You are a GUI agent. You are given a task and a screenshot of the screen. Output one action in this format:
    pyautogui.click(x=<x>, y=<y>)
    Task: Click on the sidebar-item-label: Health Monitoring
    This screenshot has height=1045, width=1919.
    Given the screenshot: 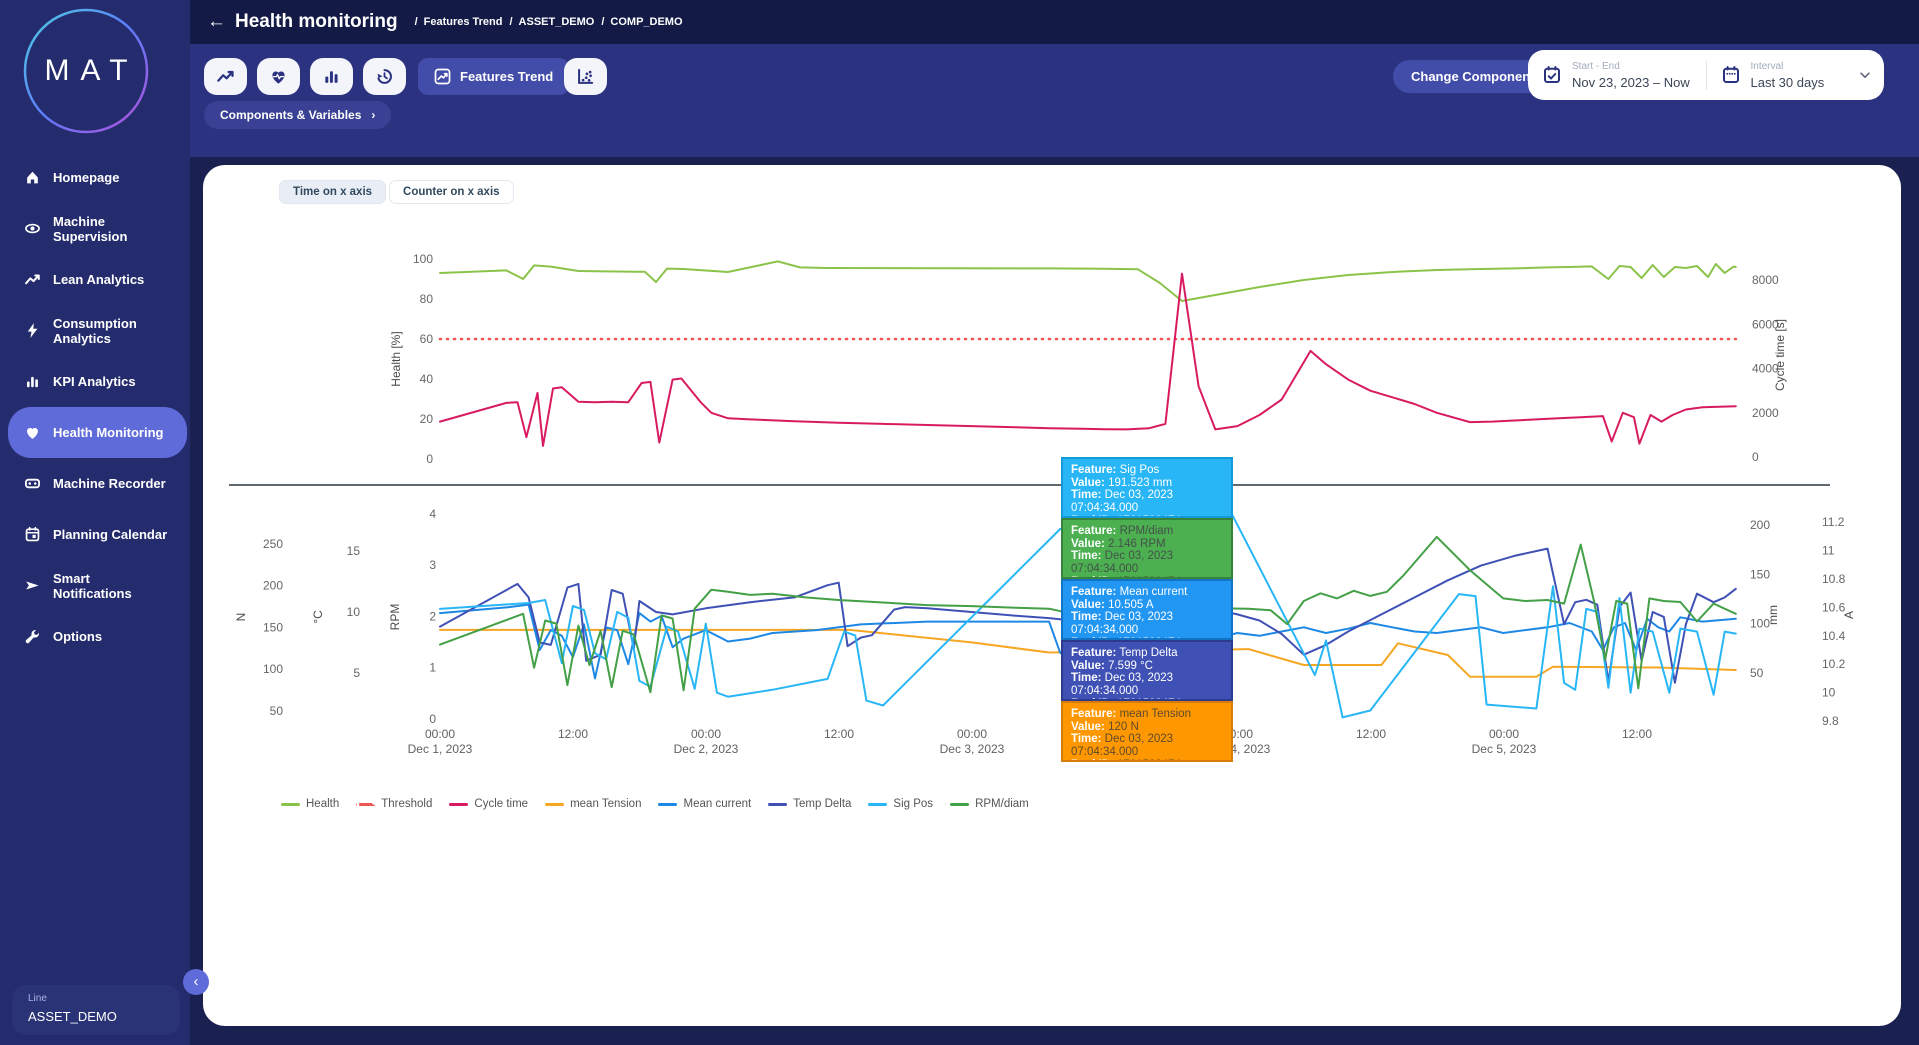 What is the action you would take?
    pyautogui.click(x=108, y=432)
    